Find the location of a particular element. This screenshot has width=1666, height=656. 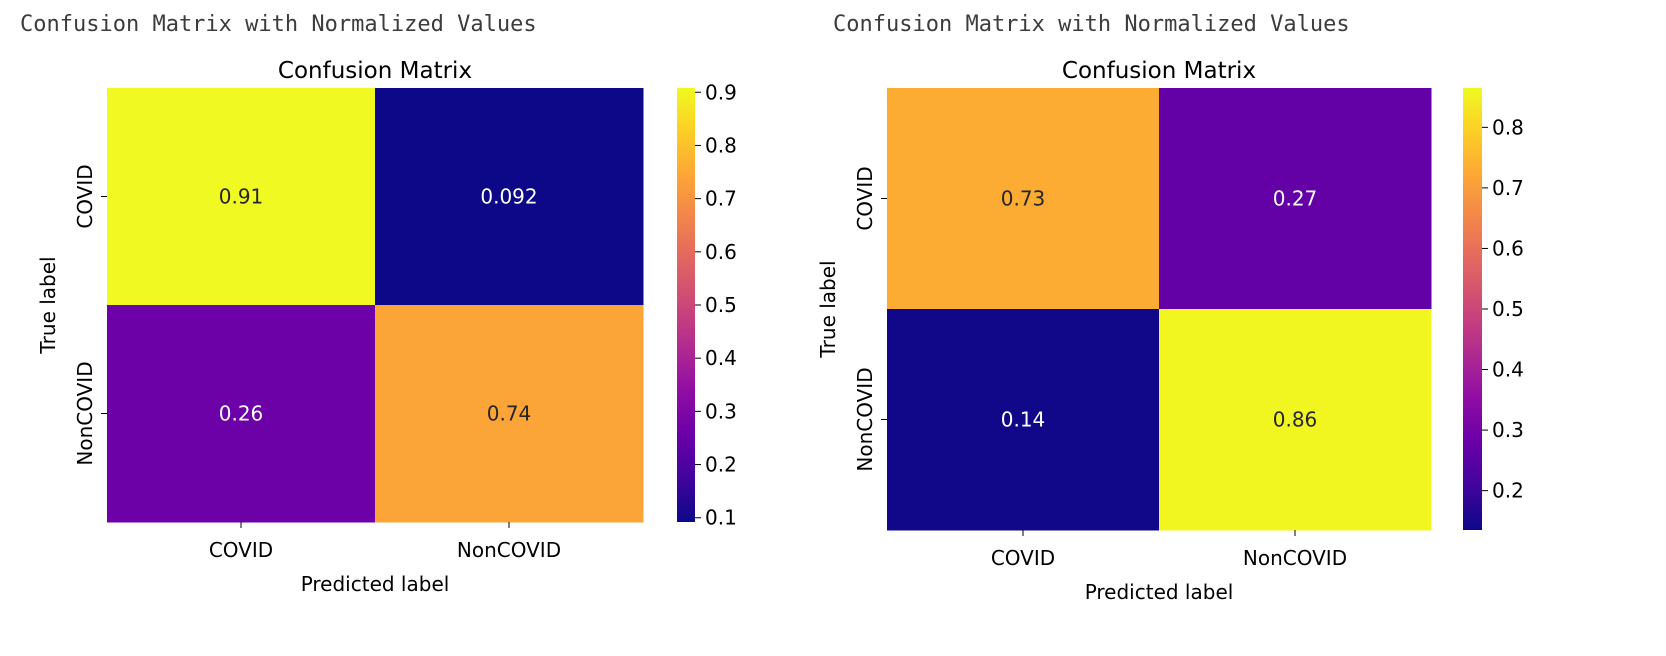

cell-value-label: 0.73 is located at coordinates (1023, 199).